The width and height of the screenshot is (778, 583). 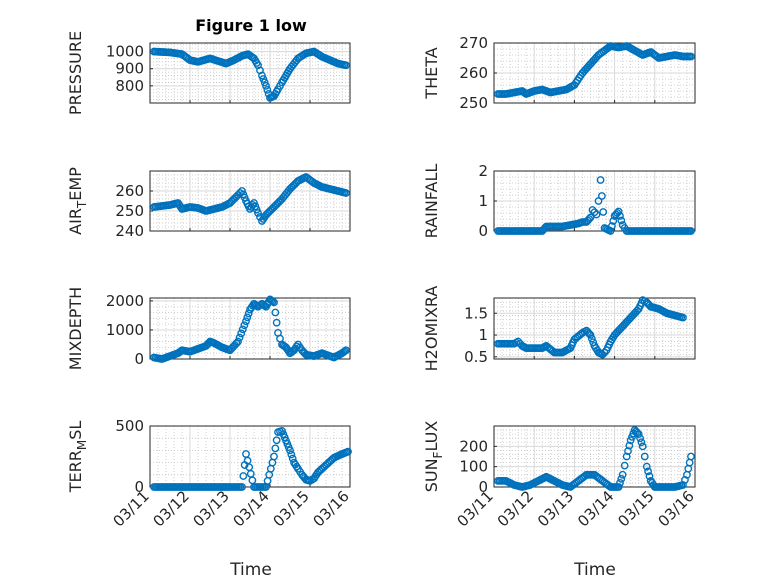 What do you see at coordinates (75, 73) in the screenshot?
I see `y-axis-label: PRESSURE` at bounding box center [75, 73].